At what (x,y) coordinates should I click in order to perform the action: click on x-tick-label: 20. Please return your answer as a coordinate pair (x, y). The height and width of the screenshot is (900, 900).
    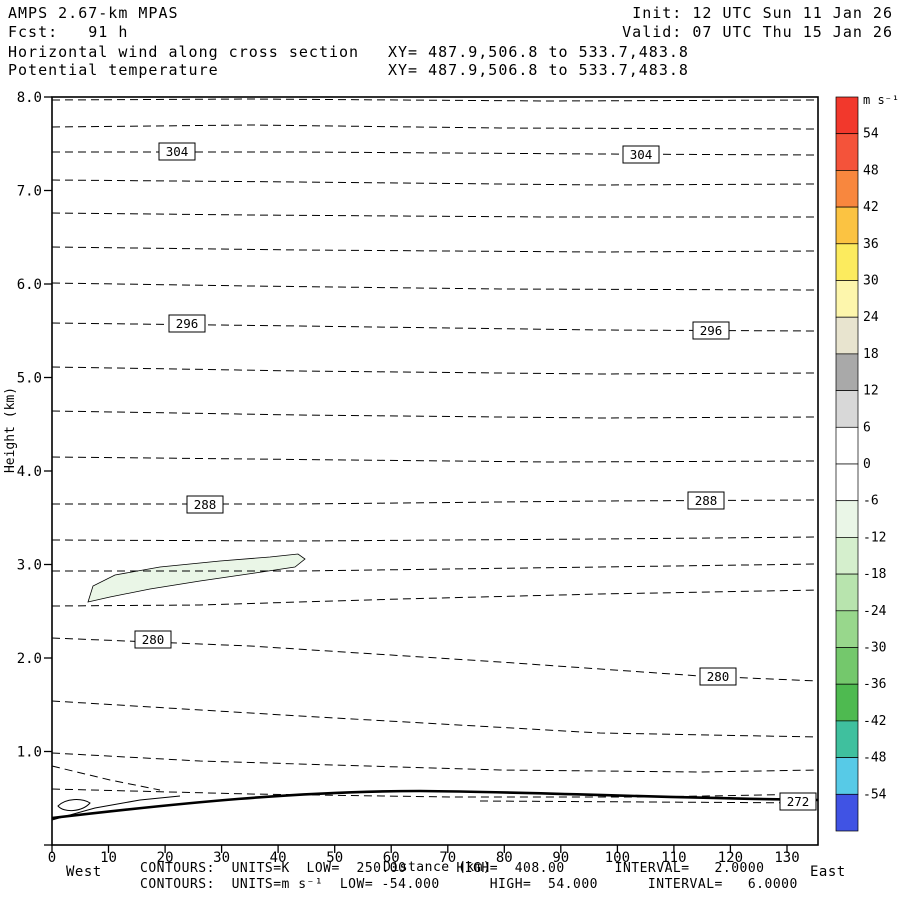
    Looking at the image, I should click on (165, 858).